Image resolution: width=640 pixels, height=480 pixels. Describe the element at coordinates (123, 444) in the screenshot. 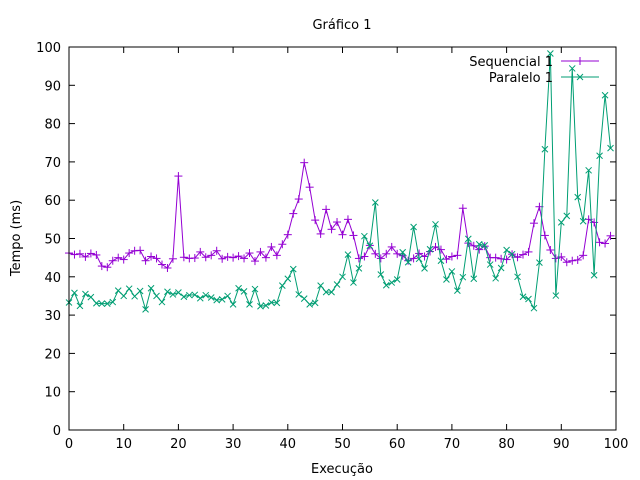

I see `x-tick-label: 10` at that location.